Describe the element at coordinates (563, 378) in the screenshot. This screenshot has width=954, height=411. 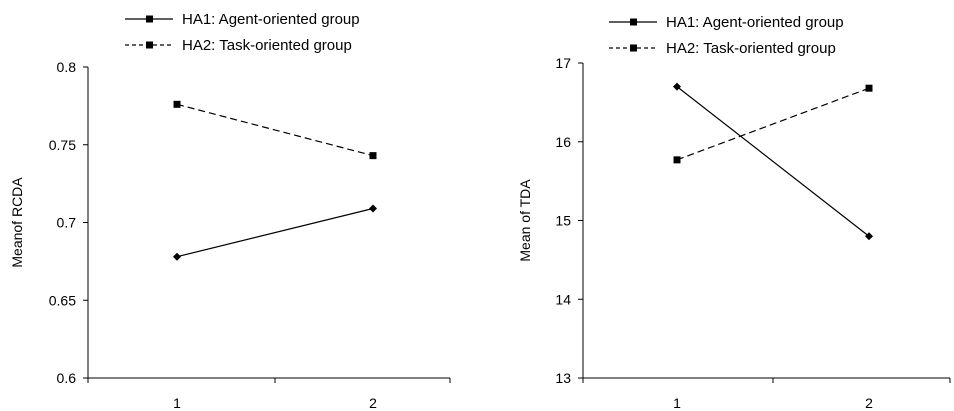
I see `y-tick-label: 13` at that location.